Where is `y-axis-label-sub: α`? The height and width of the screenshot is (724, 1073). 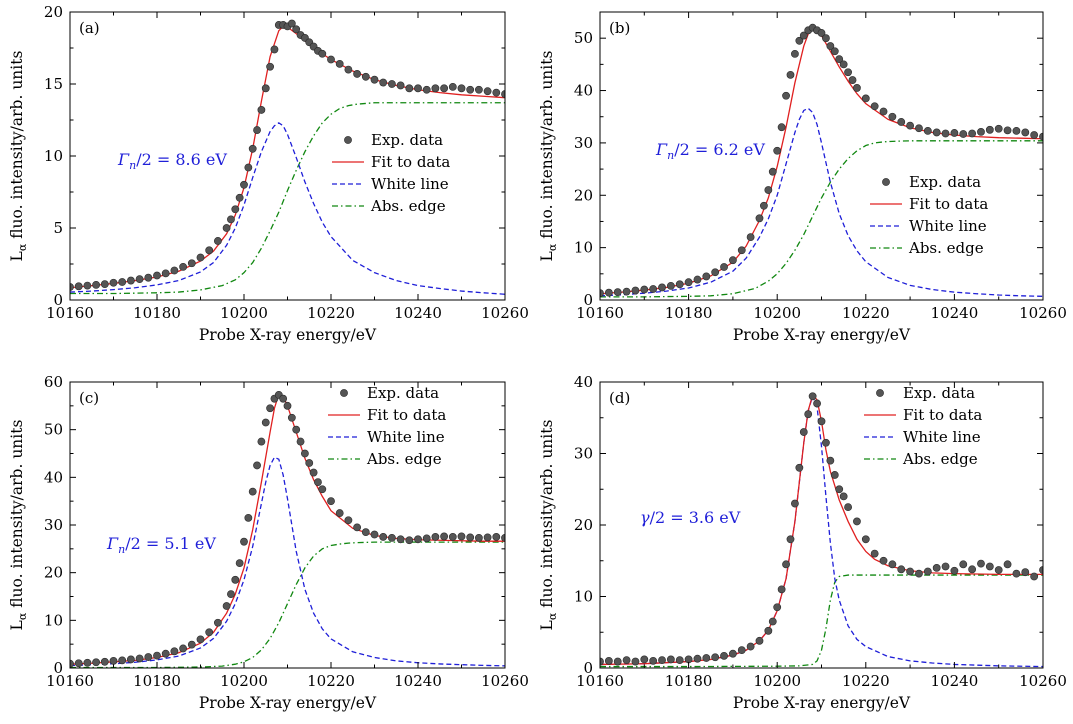 y-axis-label-sub: α is located at coordinates (552, 247).